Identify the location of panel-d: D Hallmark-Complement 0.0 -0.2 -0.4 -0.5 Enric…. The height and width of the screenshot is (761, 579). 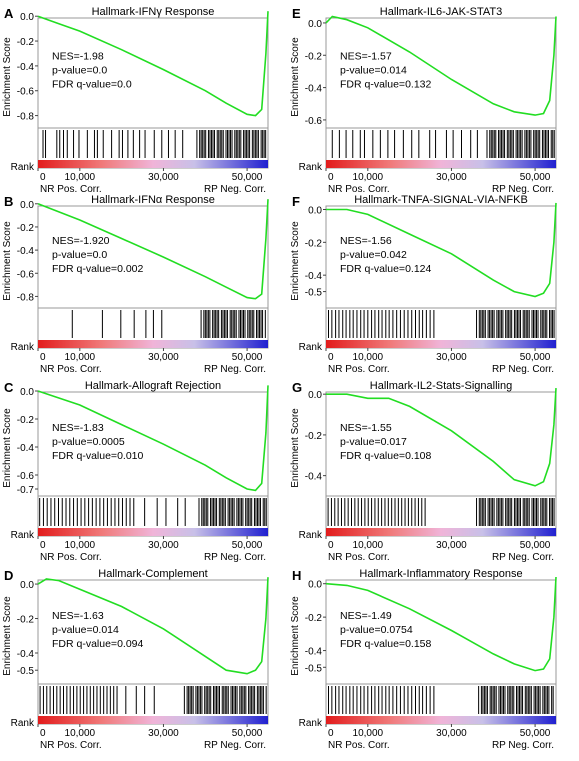
(135, 659).